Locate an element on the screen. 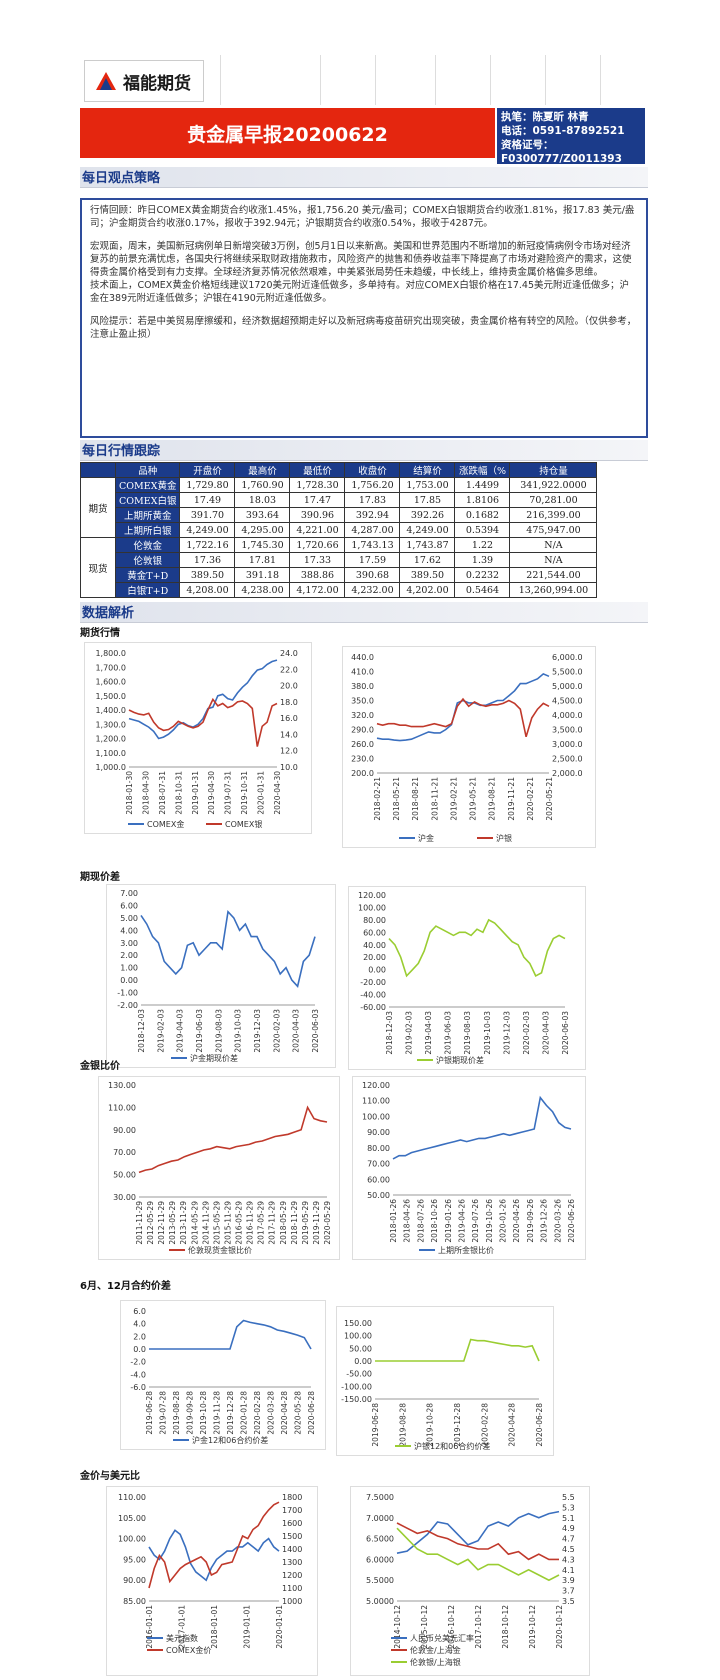 This screenshot has height=1680, width=720. y2-tick-label: 18.0 is located at coordinates (289, 702).